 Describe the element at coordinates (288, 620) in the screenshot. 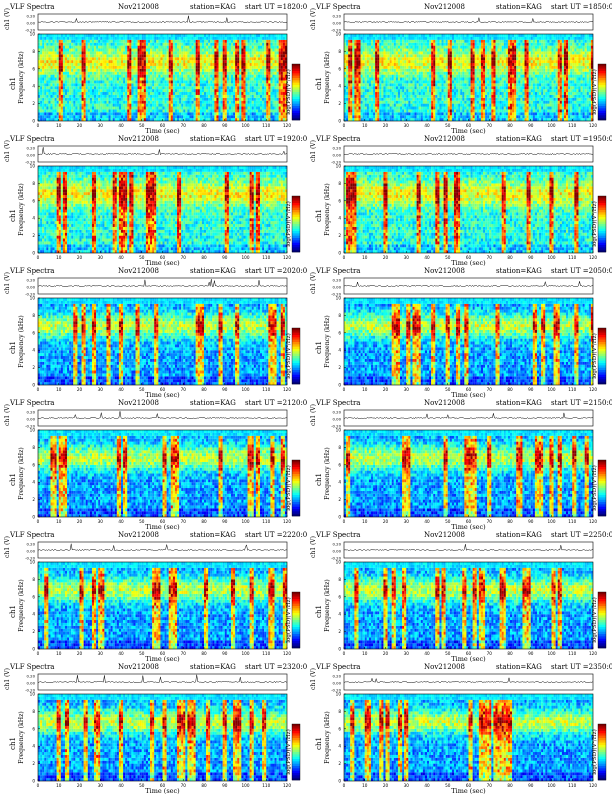

I see `colorbar-label: log(PSD)(V²/Hz)` at that location.